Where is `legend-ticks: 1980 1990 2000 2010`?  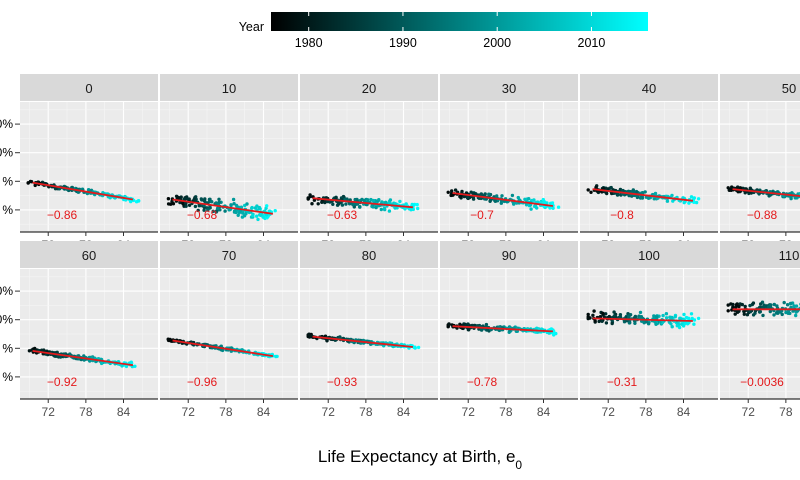
legend-ticks: 1980 1990 2000 2010 is located at coordinates (450, 31).